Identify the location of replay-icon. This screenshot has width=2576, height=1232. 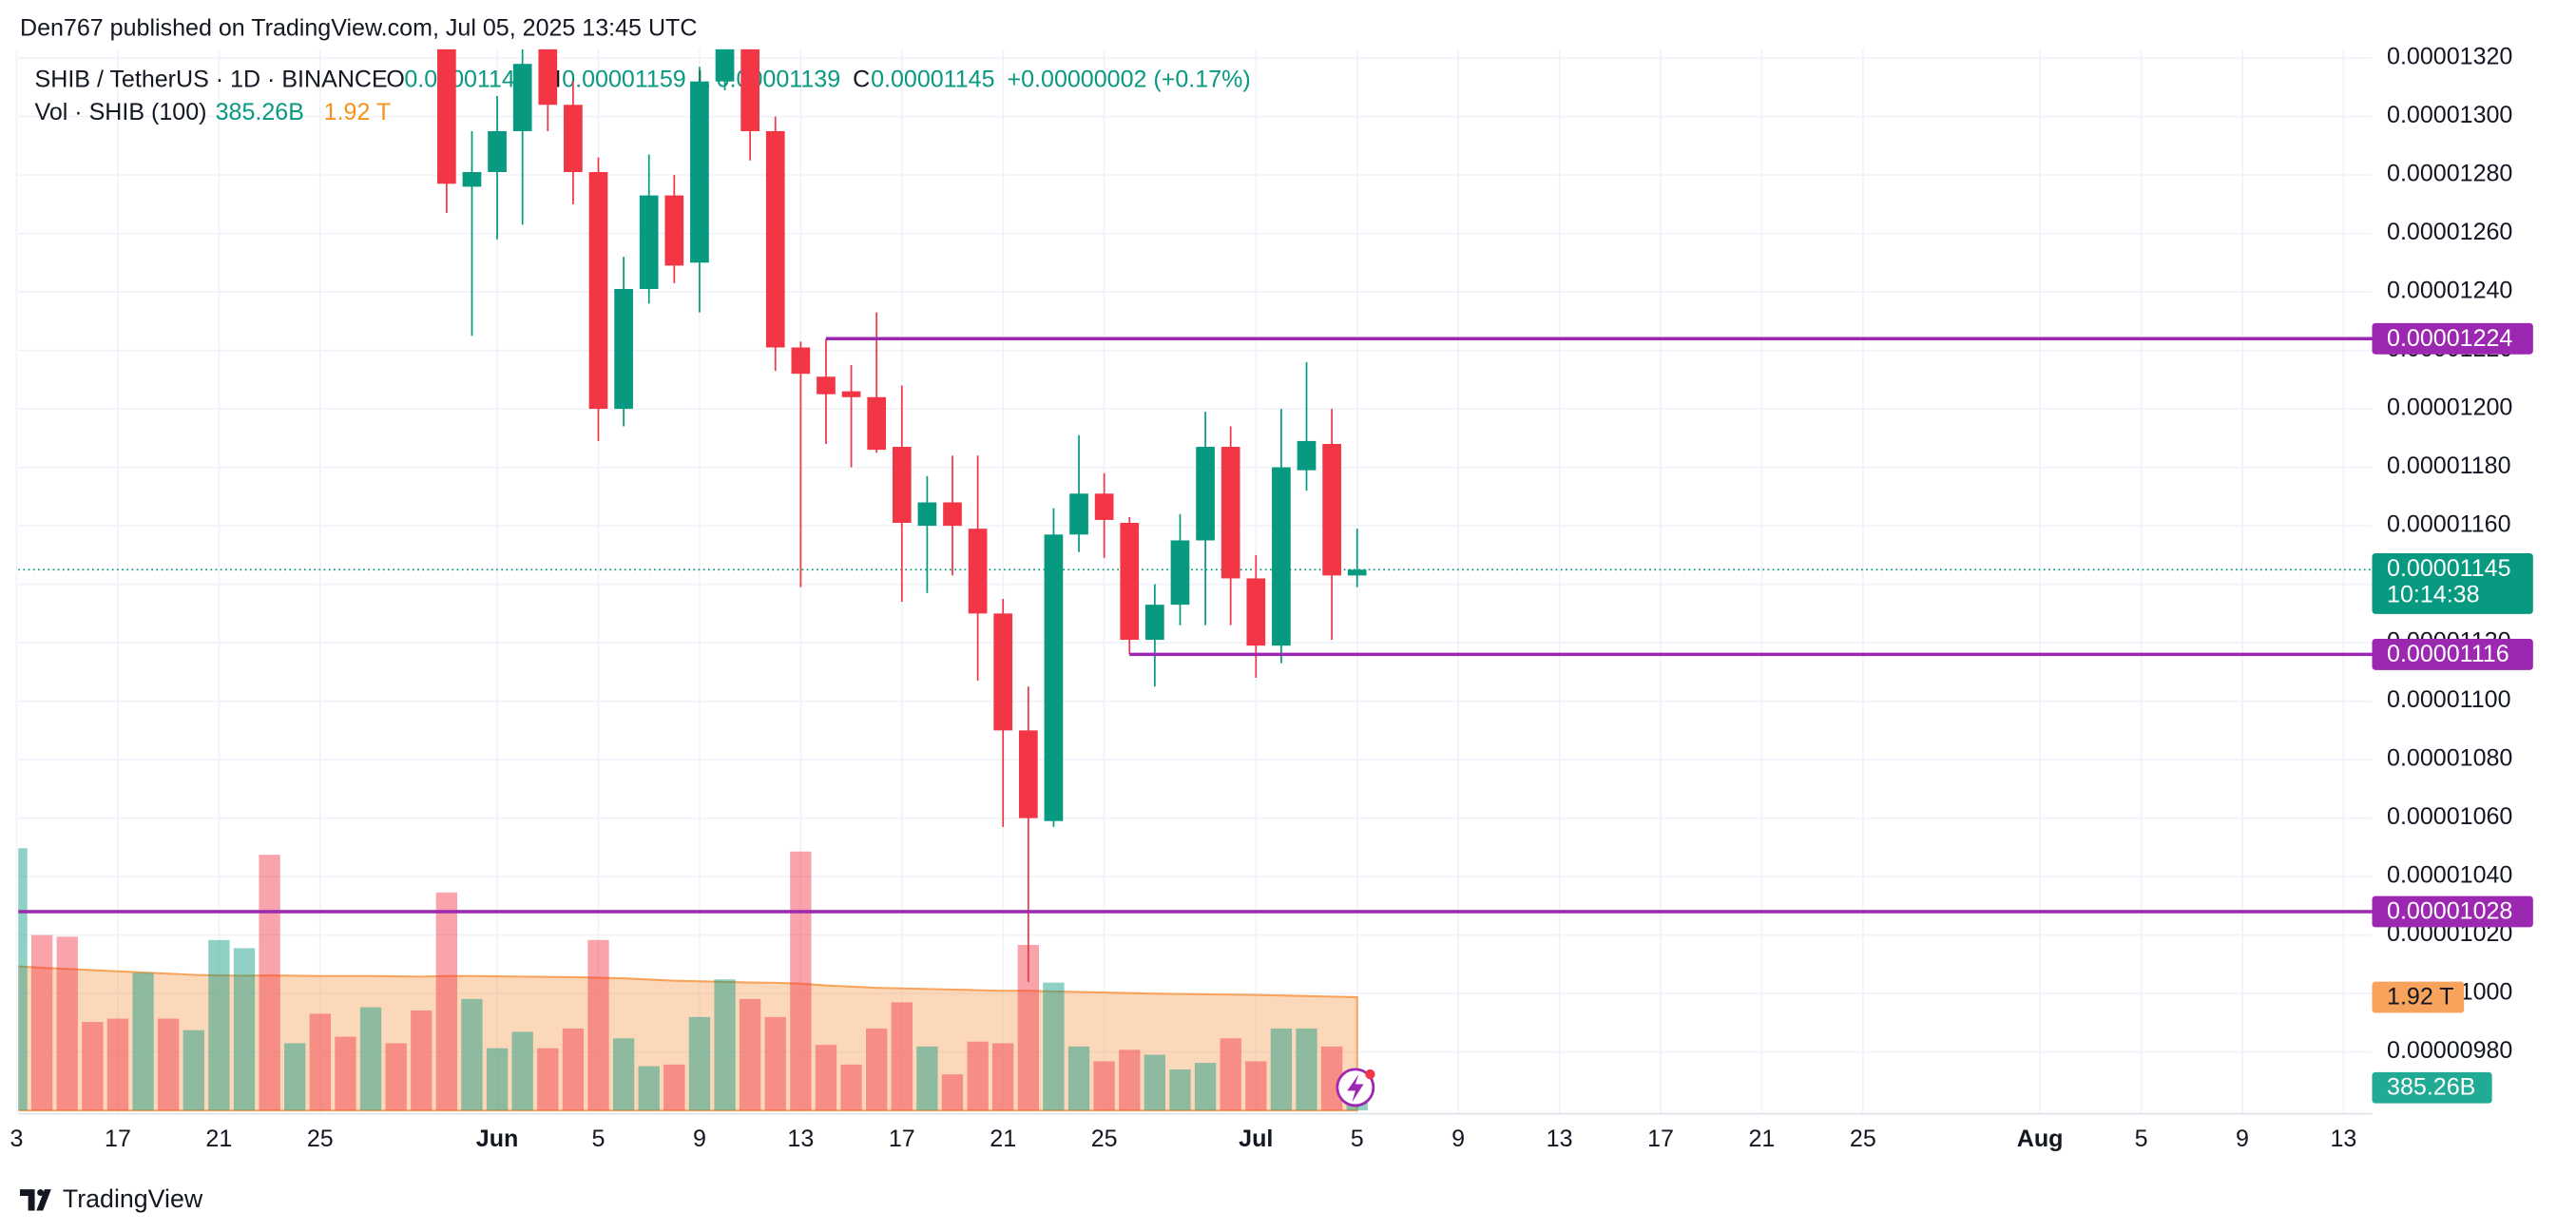
(1355, 1087).